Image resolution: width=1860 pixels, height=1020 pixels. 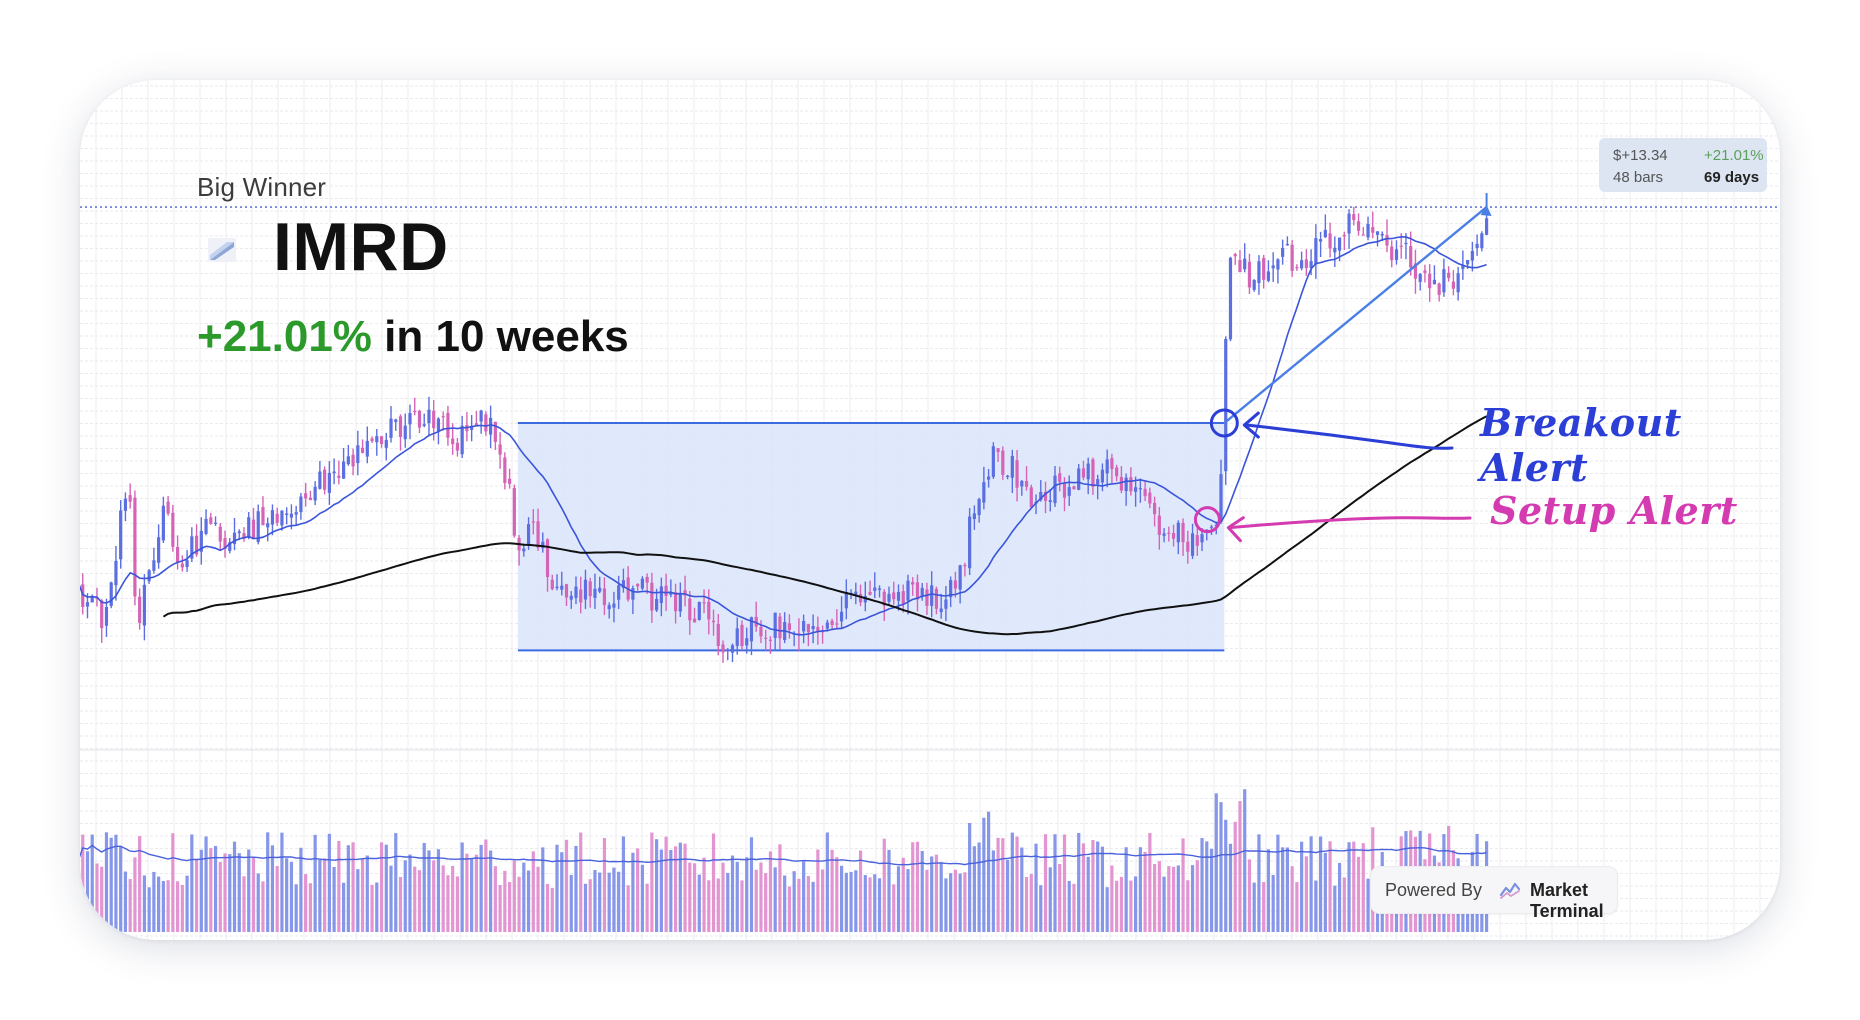 I want to click on measure-arrowhead, so click(x=1486, y=211).